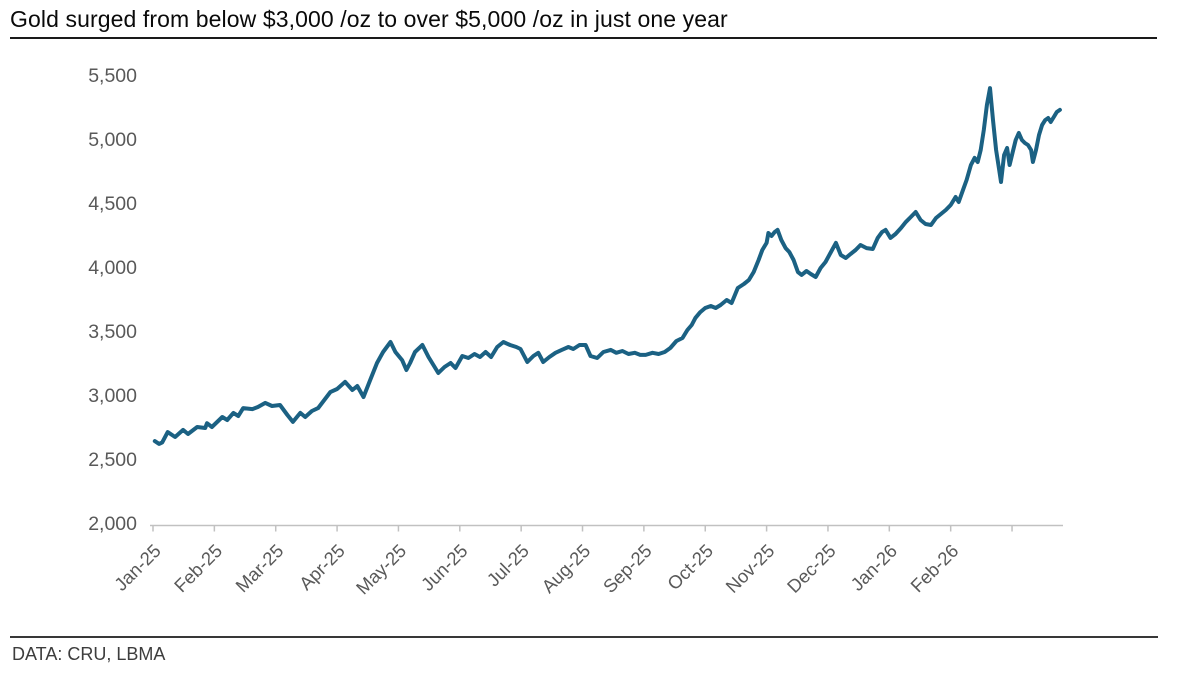 This screenshot has width=1191, height=674. I want to click on x-axis-tick-label: Apr-25, so click(322, 567).